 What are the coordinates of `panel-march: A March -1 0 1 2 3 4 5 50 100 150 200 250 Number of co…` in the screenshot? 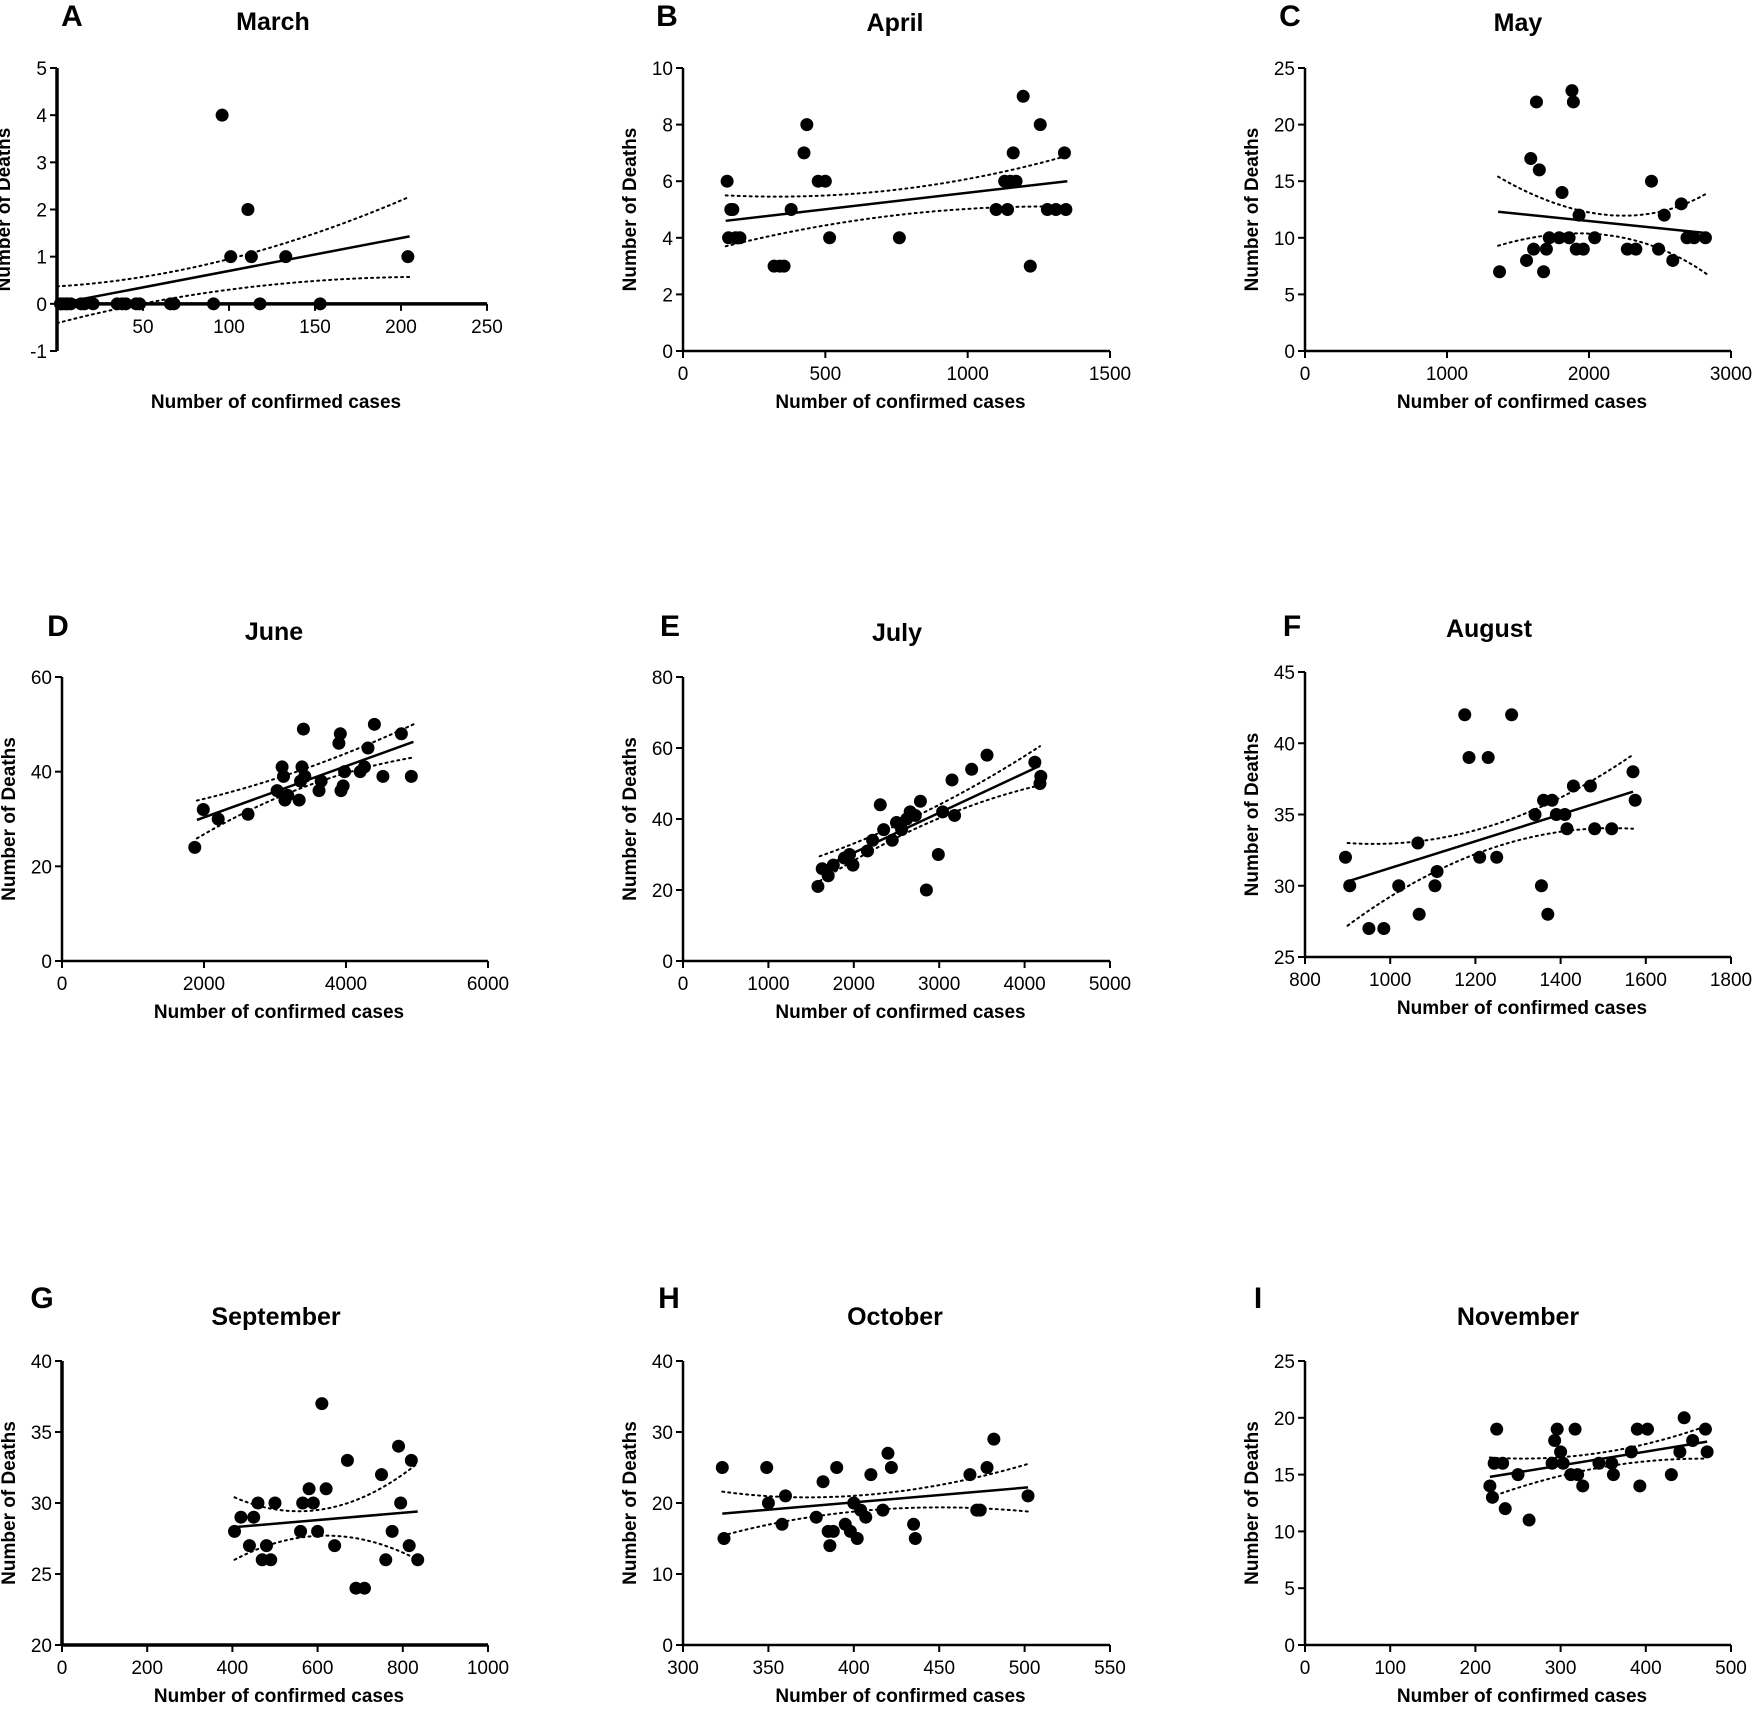 It's located at (251, 206).